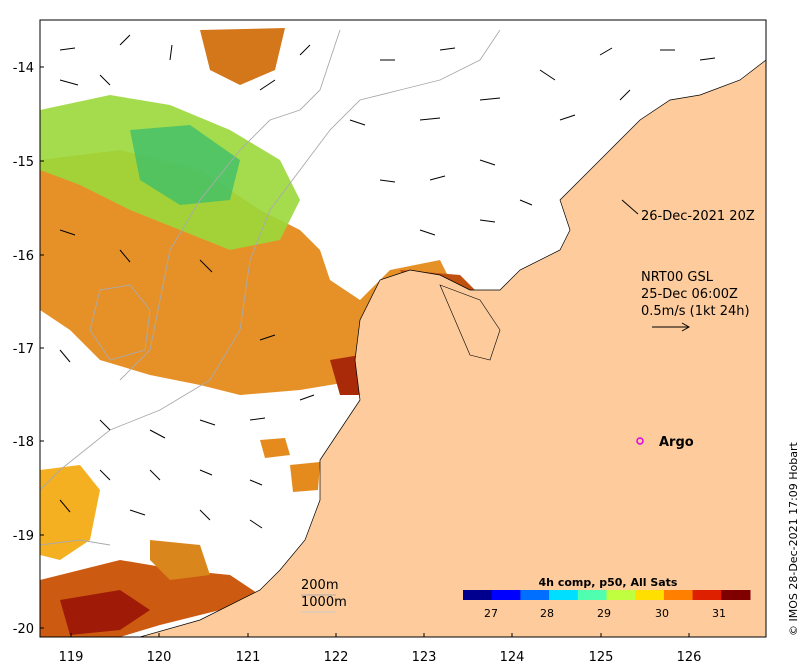 The image size is (810, 672). What do you see at coordinates (336, 657) in the screenshot?
I see `x-tick-label: 122` at bounding box center [336, 657].